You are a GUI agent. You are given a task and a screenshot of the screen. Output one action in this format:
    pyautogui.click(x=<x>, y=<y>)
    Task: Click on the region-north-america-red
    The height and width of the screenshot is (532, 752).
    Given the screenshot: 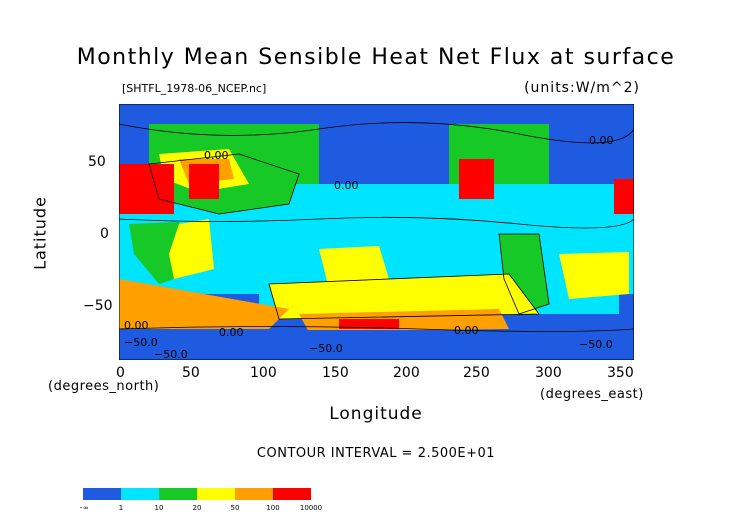 What is the action you would take?
    pyautogui.click(x=476, y=179)
    